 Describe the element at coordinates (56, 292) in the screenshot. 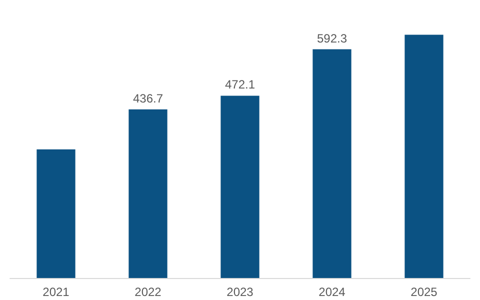

I see `x-tick-label: 2021` at that location.